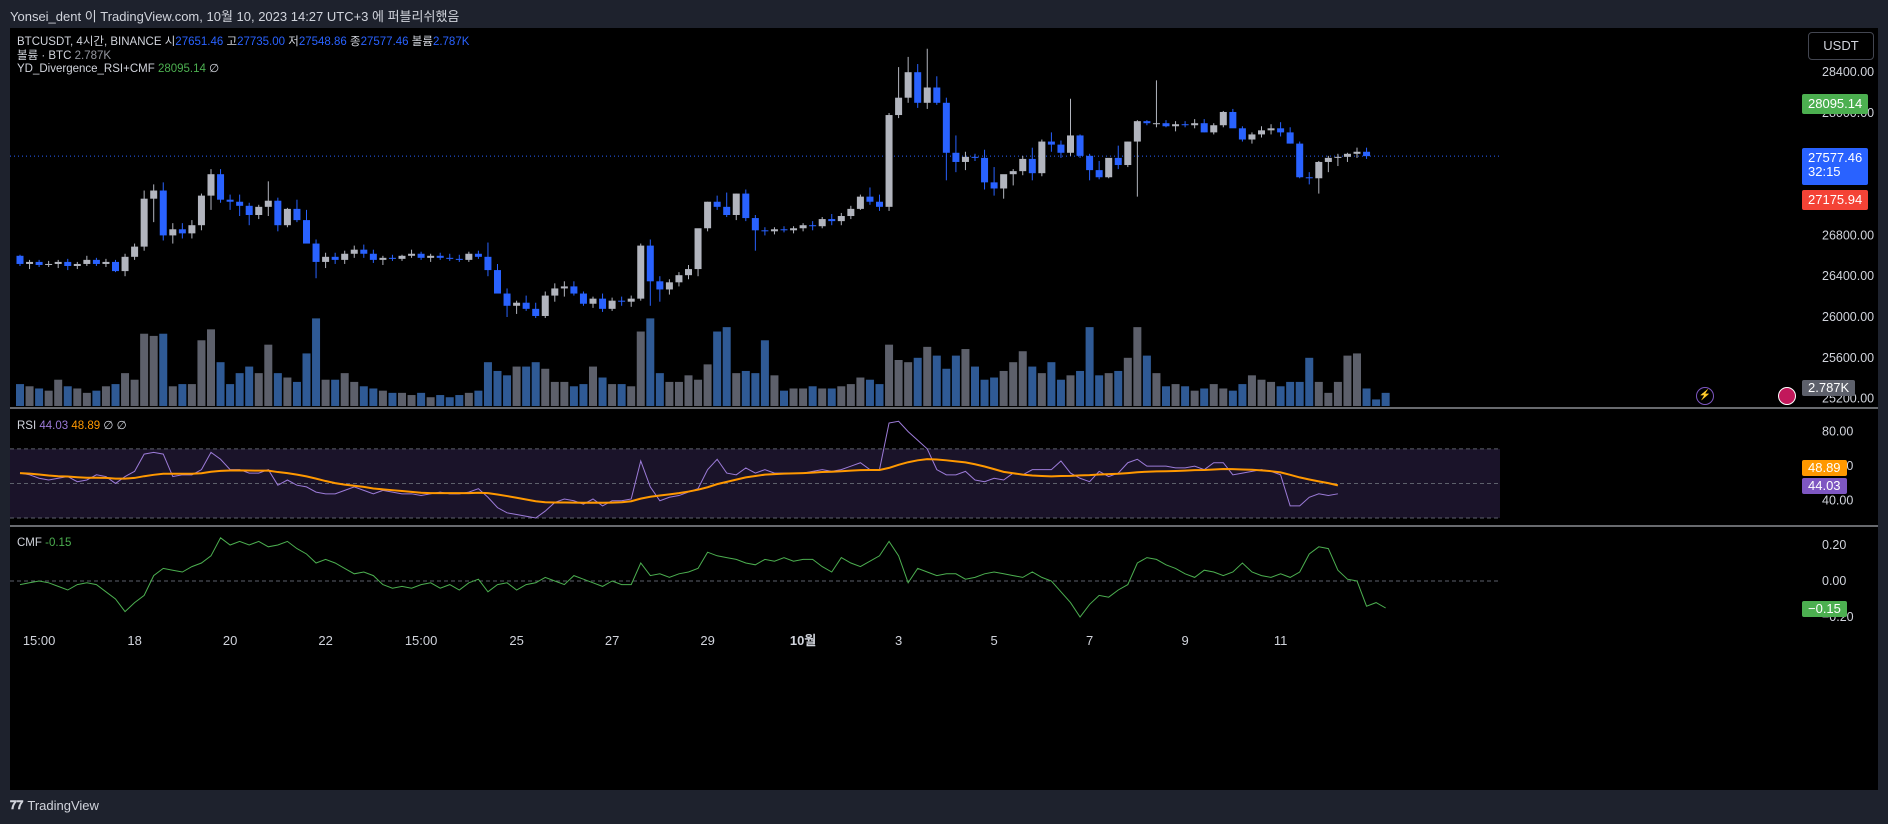 Image resolution: width=1888 pixels, height=824 pixels. I want to click on time-axis-label: 3, so click(898, 640).